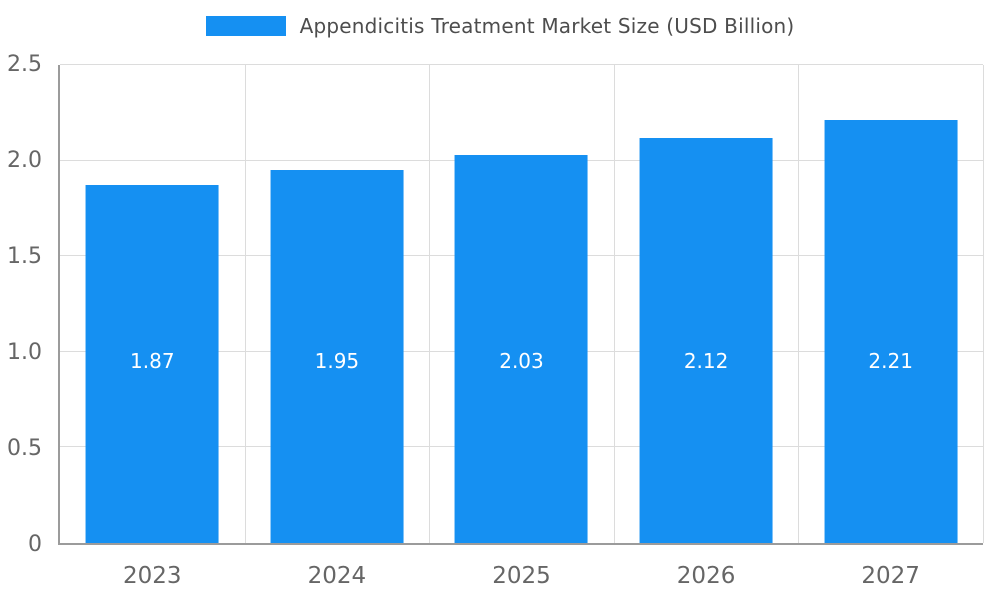 This screenshot has height=600, width=1000. What do you see at coordinates (337, 576) in the screenshot?
I see `x-tick-label: 2024` at bounding box center [337, 576].